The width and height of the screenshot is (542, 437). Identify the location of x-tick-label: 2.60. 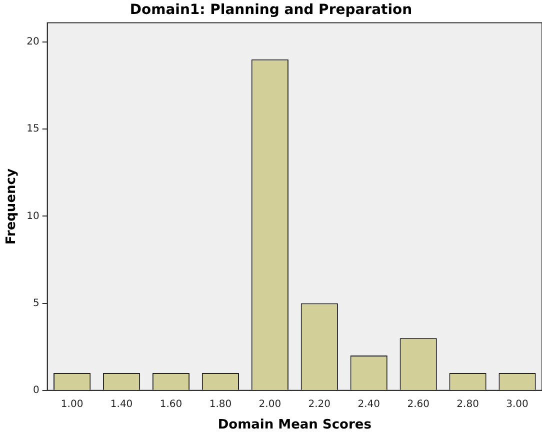
(418, 404).